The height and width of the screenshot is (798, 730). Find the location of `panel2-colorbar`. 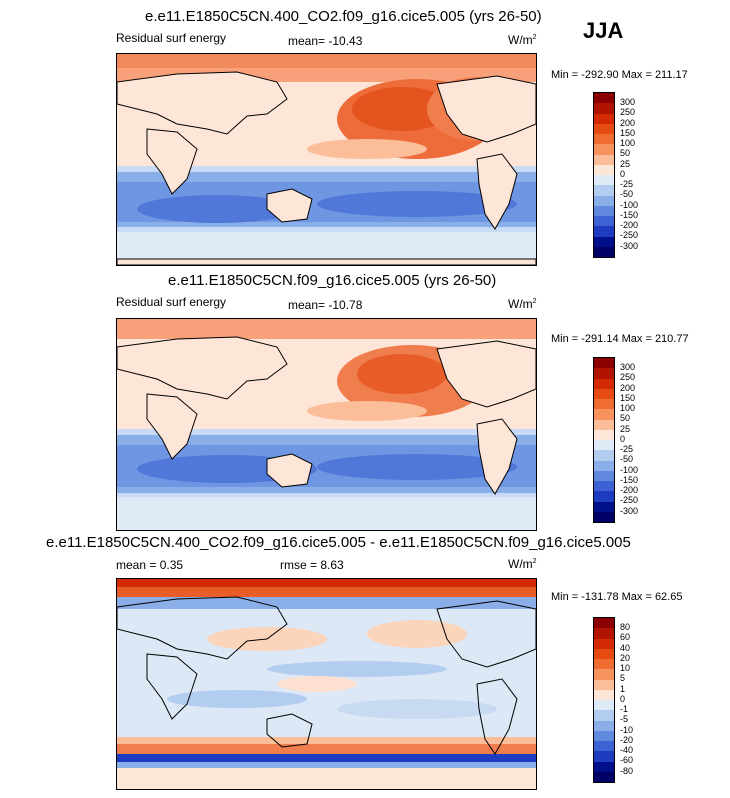

panel2-colorbar is located at coordinates (604, 440).